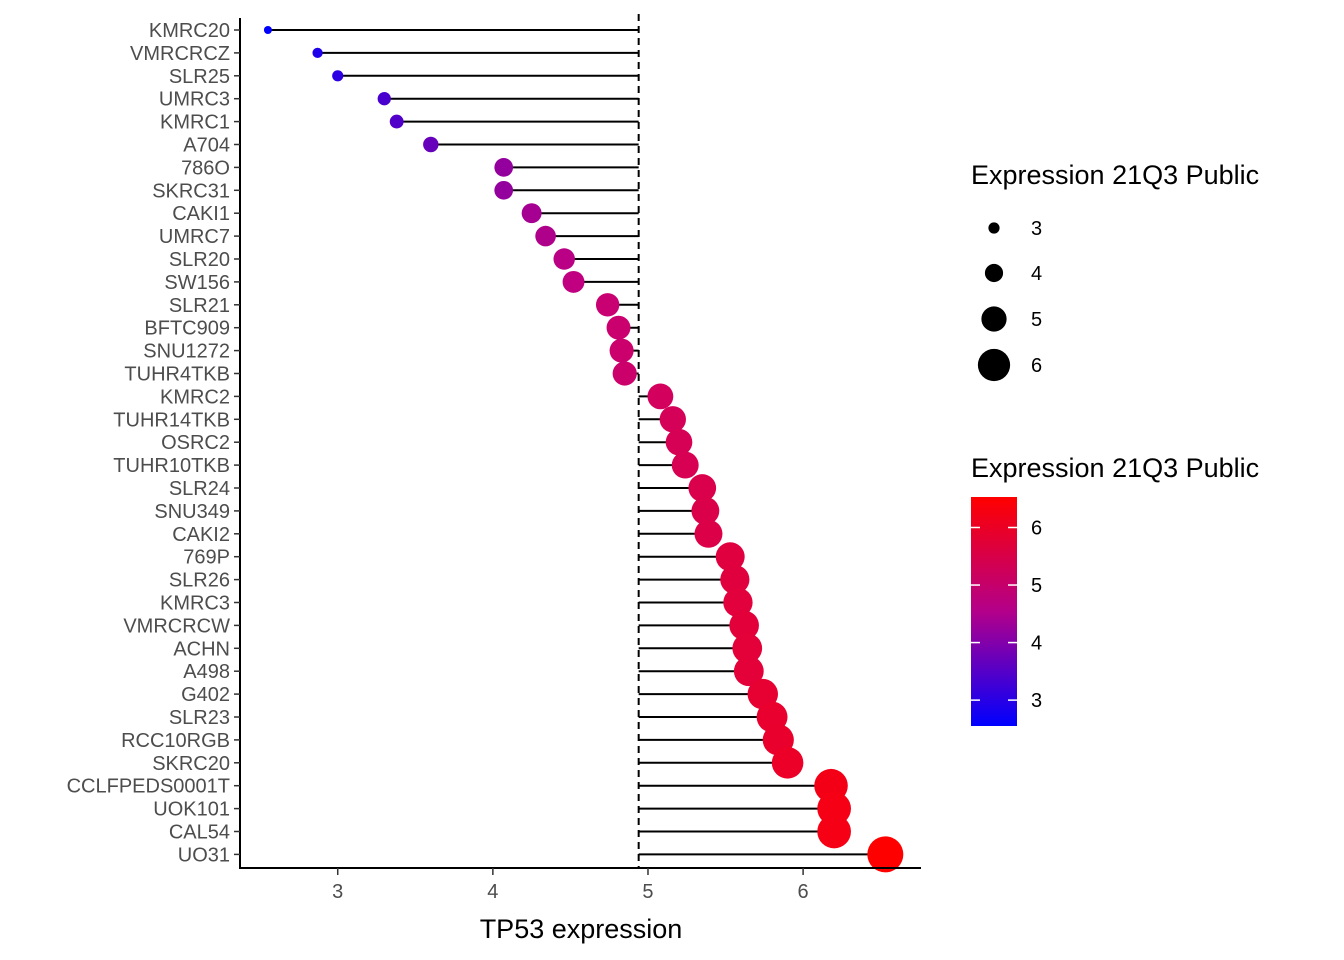 The height and width of the screenshot is (960, 1344). What do you see at coordinates (177, 375) in the screenshot?
I see `y-tick-label: TUHR4TKB` at bounding box center [177, 375].